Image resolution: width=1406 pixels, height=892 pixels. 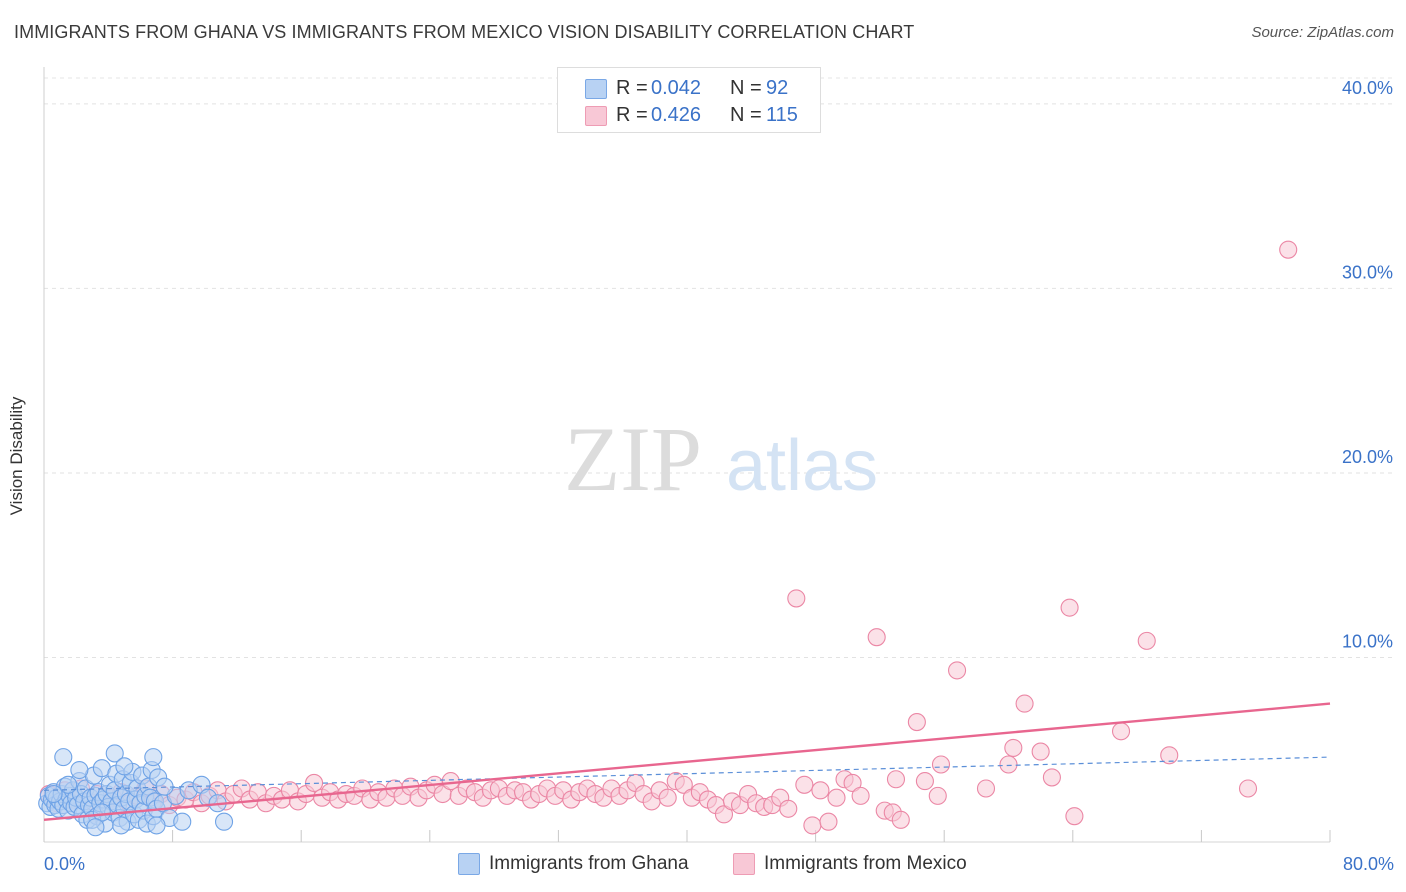 I want to click on stats-swatch-mexico, so click(x=596, y=116).